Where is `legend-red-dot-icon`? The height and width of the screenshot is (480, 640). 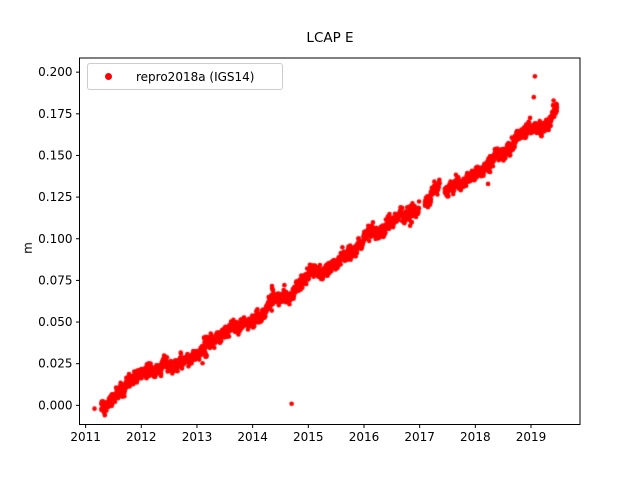
legend-red-dot-icon is located at coordinates (108, 76).